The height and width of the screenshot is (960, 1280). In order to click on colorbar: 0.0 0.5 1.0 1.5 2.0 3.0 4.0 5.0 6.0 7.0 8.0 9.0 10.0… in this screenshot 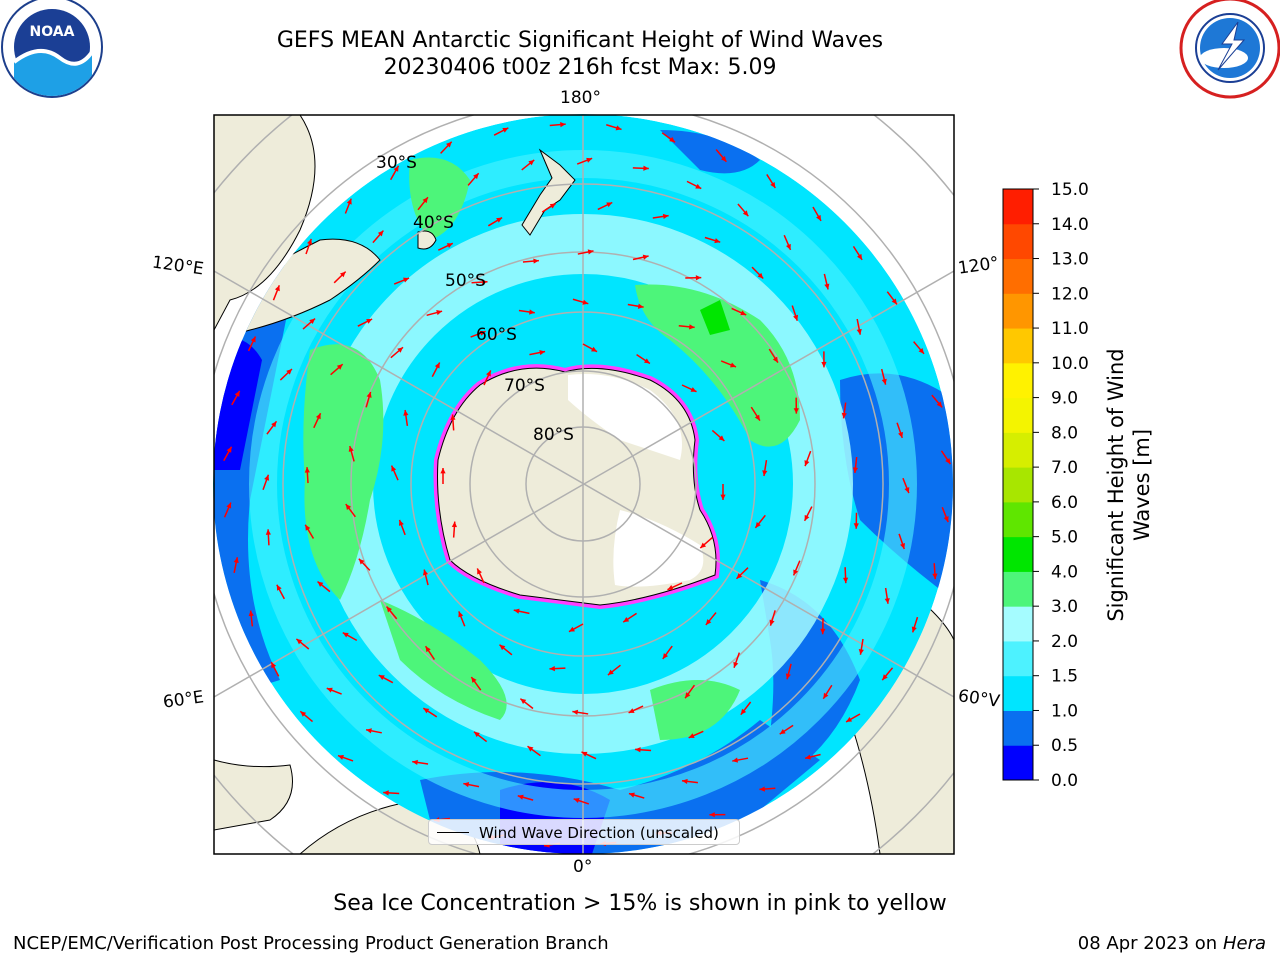, I will do `click(1045, 485)`.